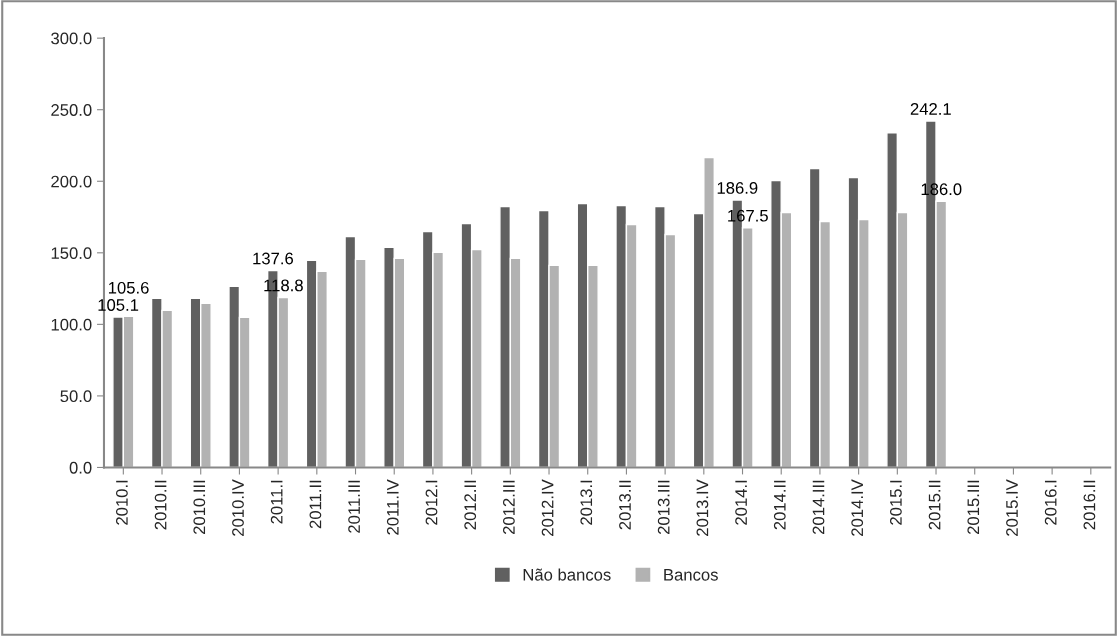  I want to click on x-tick-label: 2016.I, so click(1050, 502).